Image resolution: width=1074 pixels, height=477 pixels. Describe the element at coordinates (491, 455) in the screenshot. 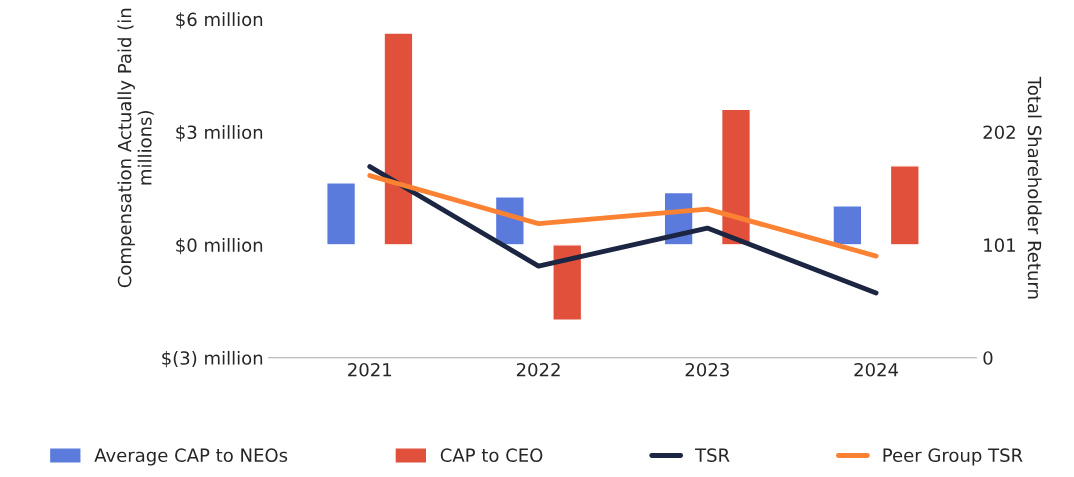

I see `legend-label: CAP to CEO` at that location.